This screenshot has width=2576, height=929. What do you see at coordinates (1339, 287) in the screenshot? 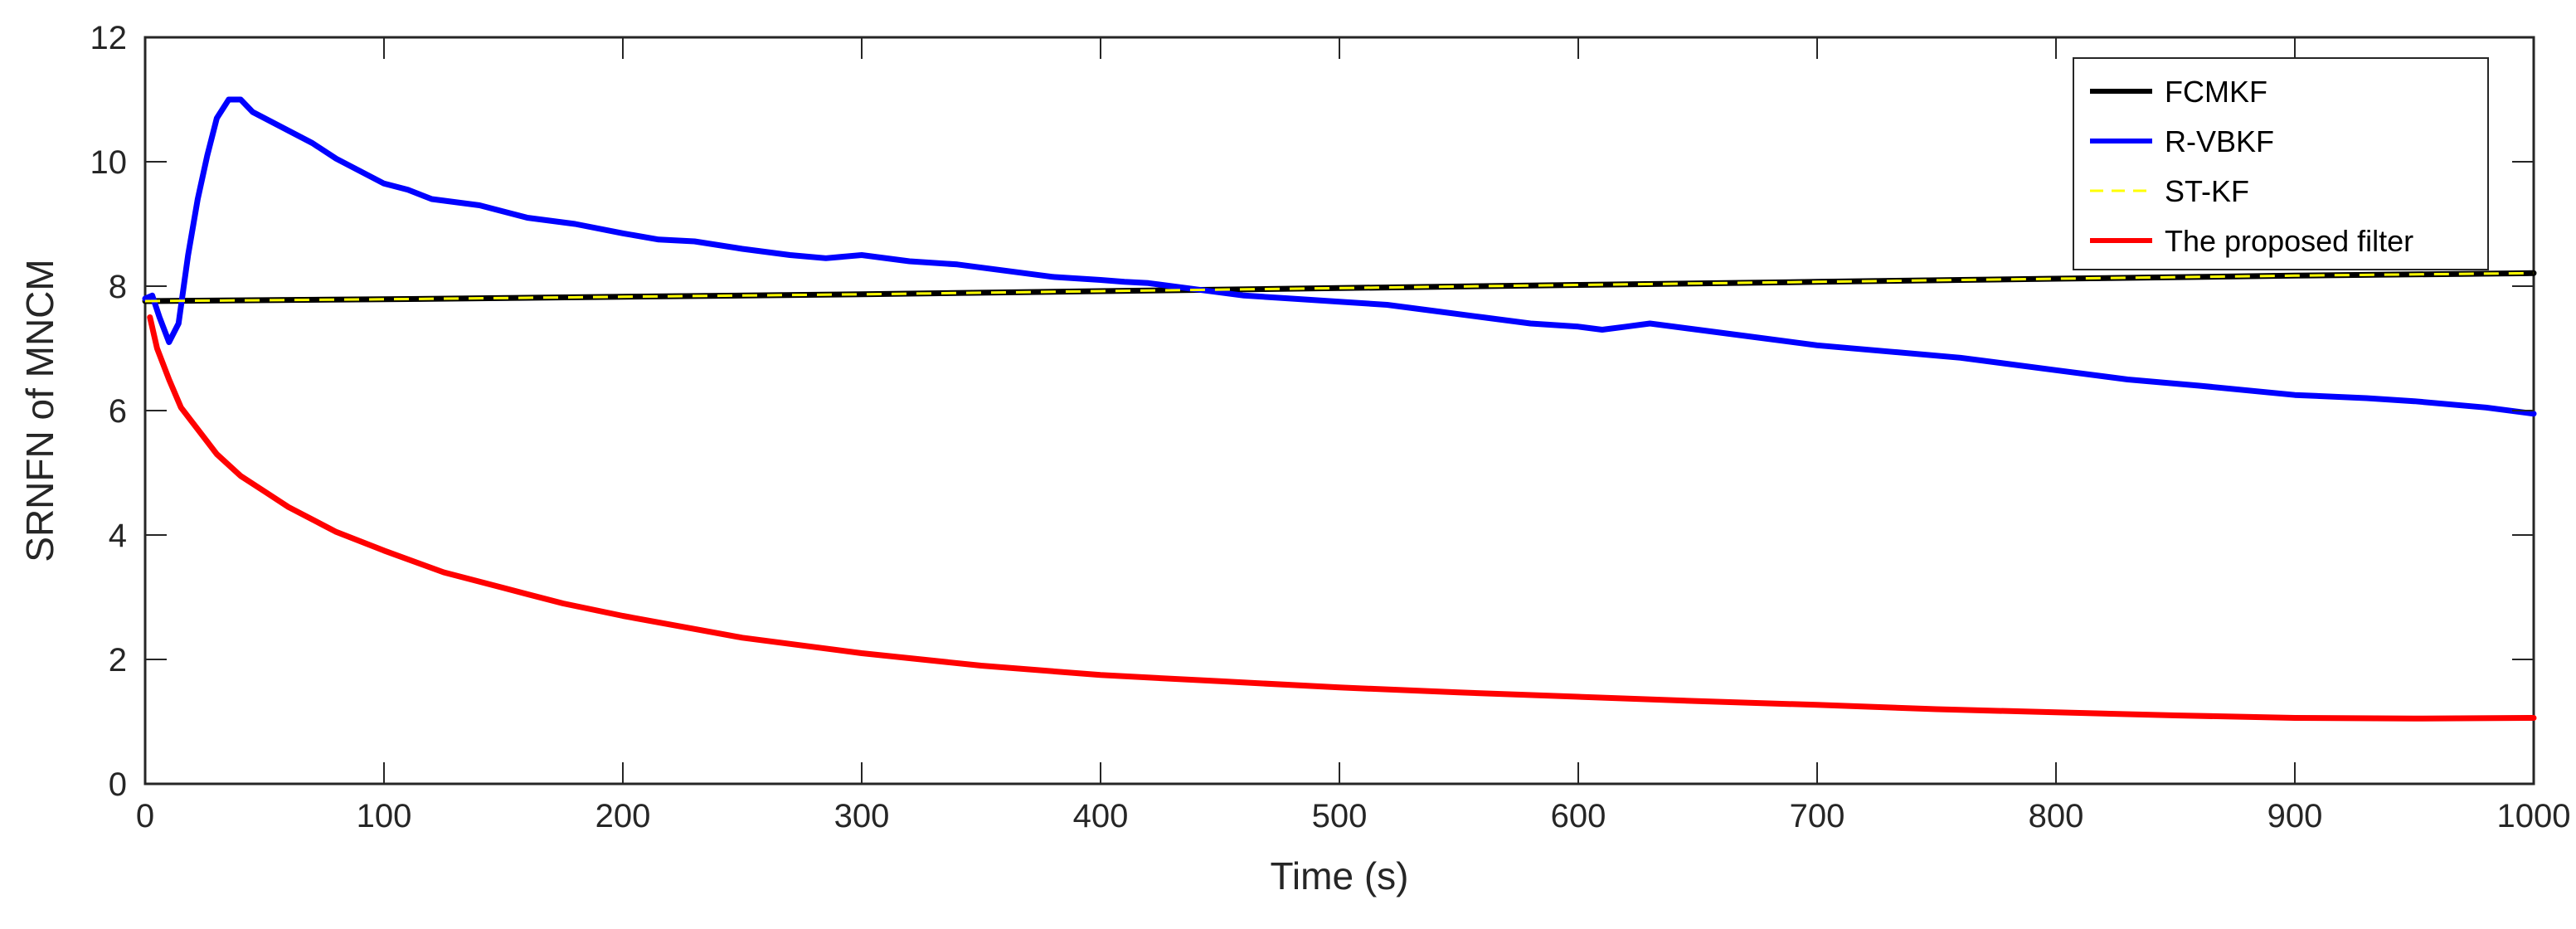
I see `series-line-st-kf` at bounding box center [1339, 287].